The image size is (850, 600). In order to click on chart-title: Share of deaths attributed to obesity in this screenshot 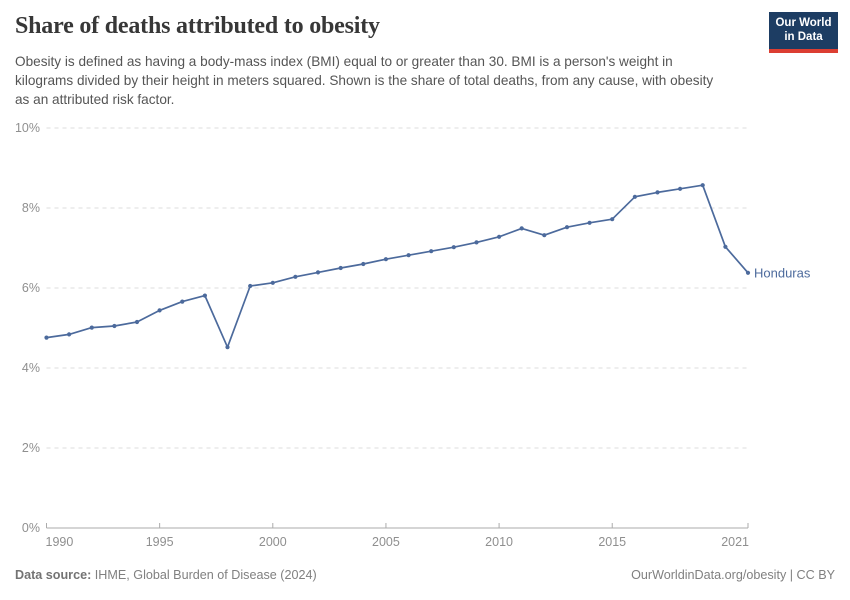, I will do `click(197, 26)`.